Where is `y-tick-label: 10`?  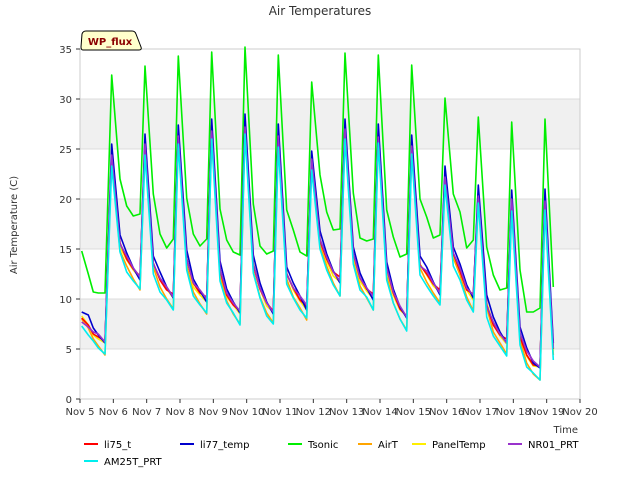 y-tick-label: 10 is located at coordinates (65, 300).